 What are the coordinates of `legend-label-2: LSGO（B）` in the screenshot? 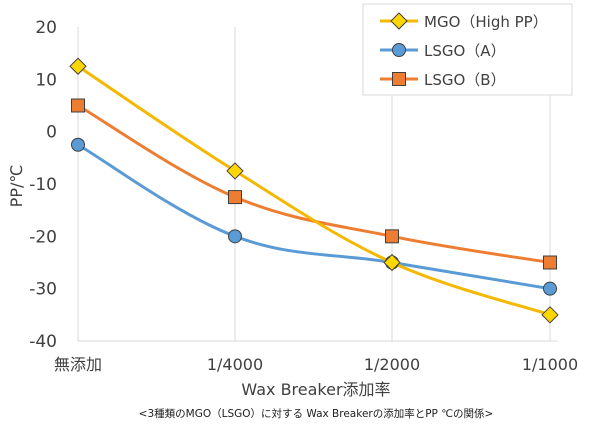 It's located at (465, 80).